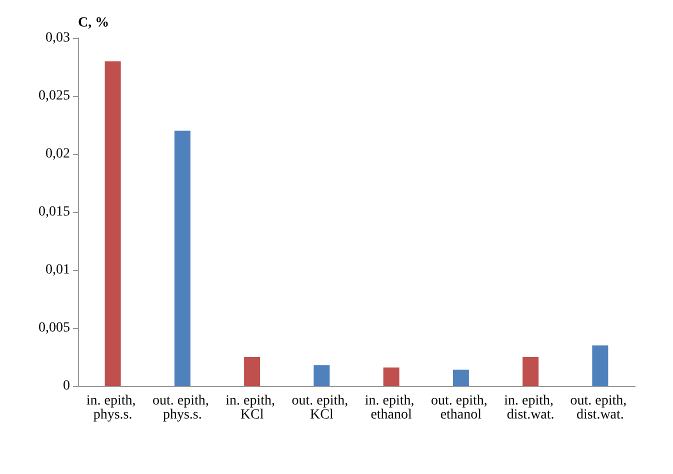  I want to click on y-tick-label: 0,015, so click(54, 212).